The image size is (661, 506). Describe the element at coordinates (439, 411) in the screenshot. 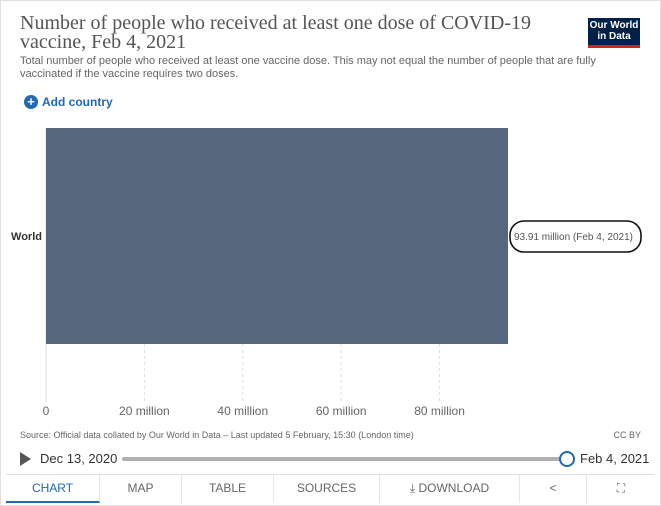

I see `x-tick-label: 80 million` at that location.